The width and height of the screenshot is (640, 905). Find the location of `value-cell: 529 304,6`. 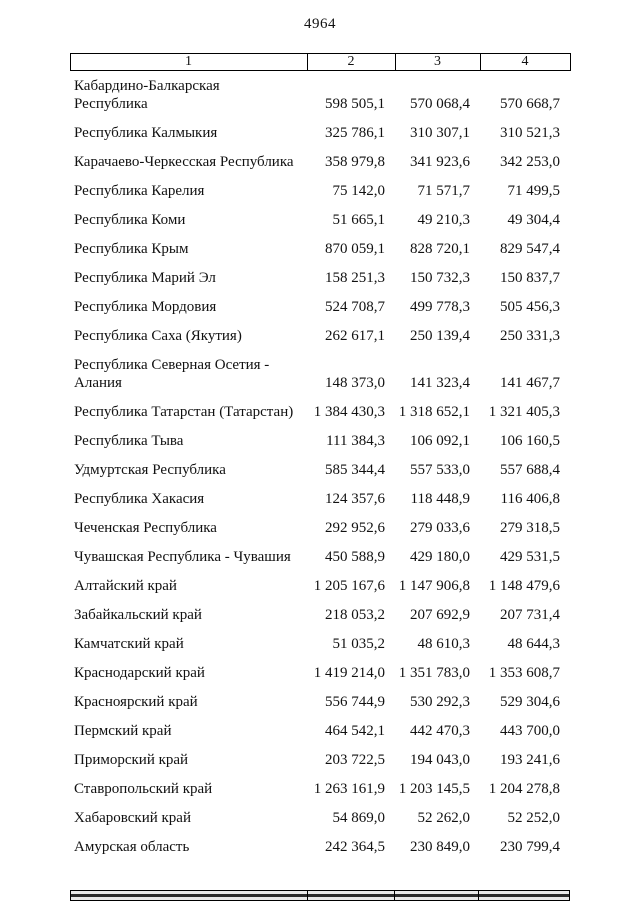

value-cell: 529 304,6 is located at coordinates (530, 701).